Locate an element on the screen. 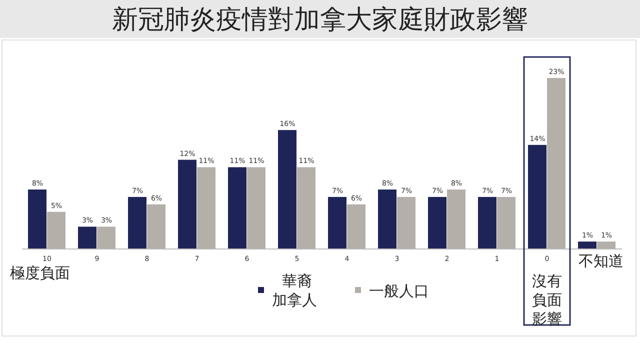 The height and width of the screenshot is (343, 640). text: 極度負面 is located at coordinates (40, 273).